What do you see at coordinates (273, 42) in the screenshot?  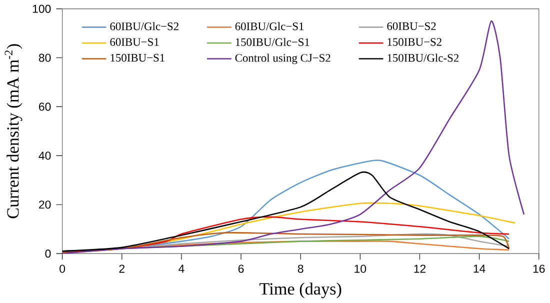 I see `legend-label: 150IBU/Glc−S1` at bounding box center [273, 42].